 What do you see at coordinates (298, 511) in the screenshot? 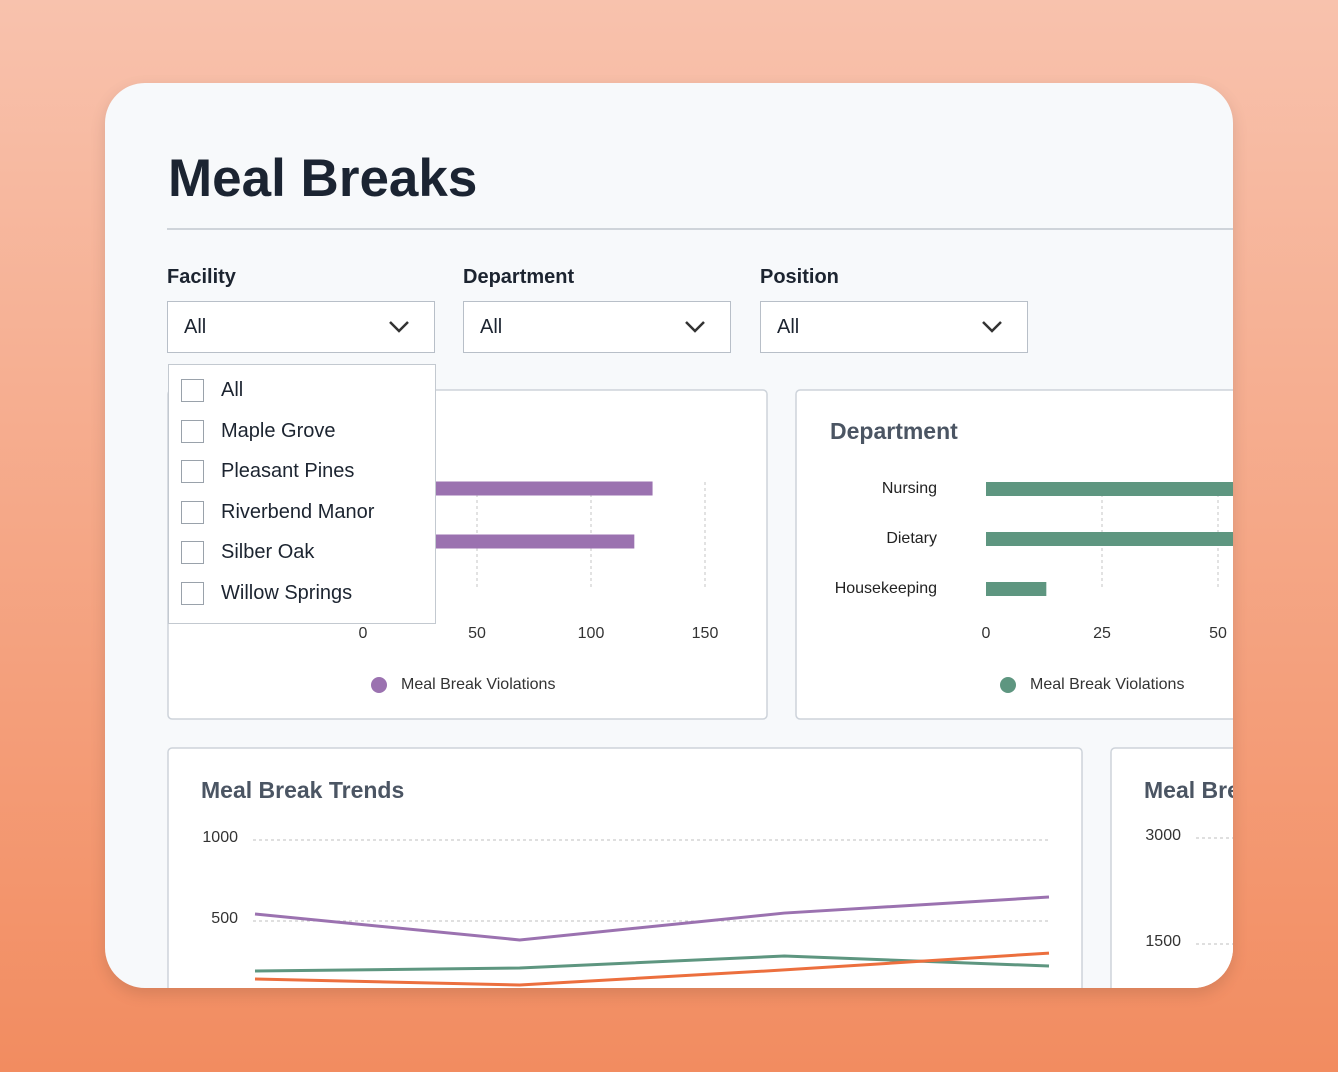
I see `option-label: Riverbend Manor` at bounding box center [298, 511].